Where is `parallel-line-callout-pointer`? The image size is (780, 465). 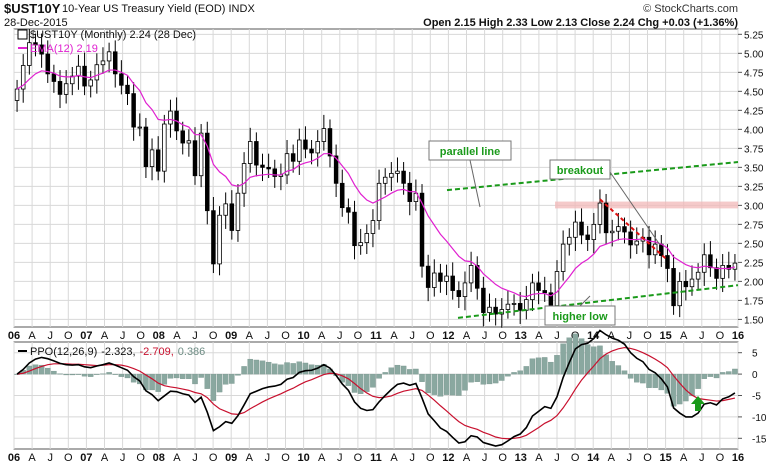
parallel-line-callout-pointer is located at coordinates (475, 183).